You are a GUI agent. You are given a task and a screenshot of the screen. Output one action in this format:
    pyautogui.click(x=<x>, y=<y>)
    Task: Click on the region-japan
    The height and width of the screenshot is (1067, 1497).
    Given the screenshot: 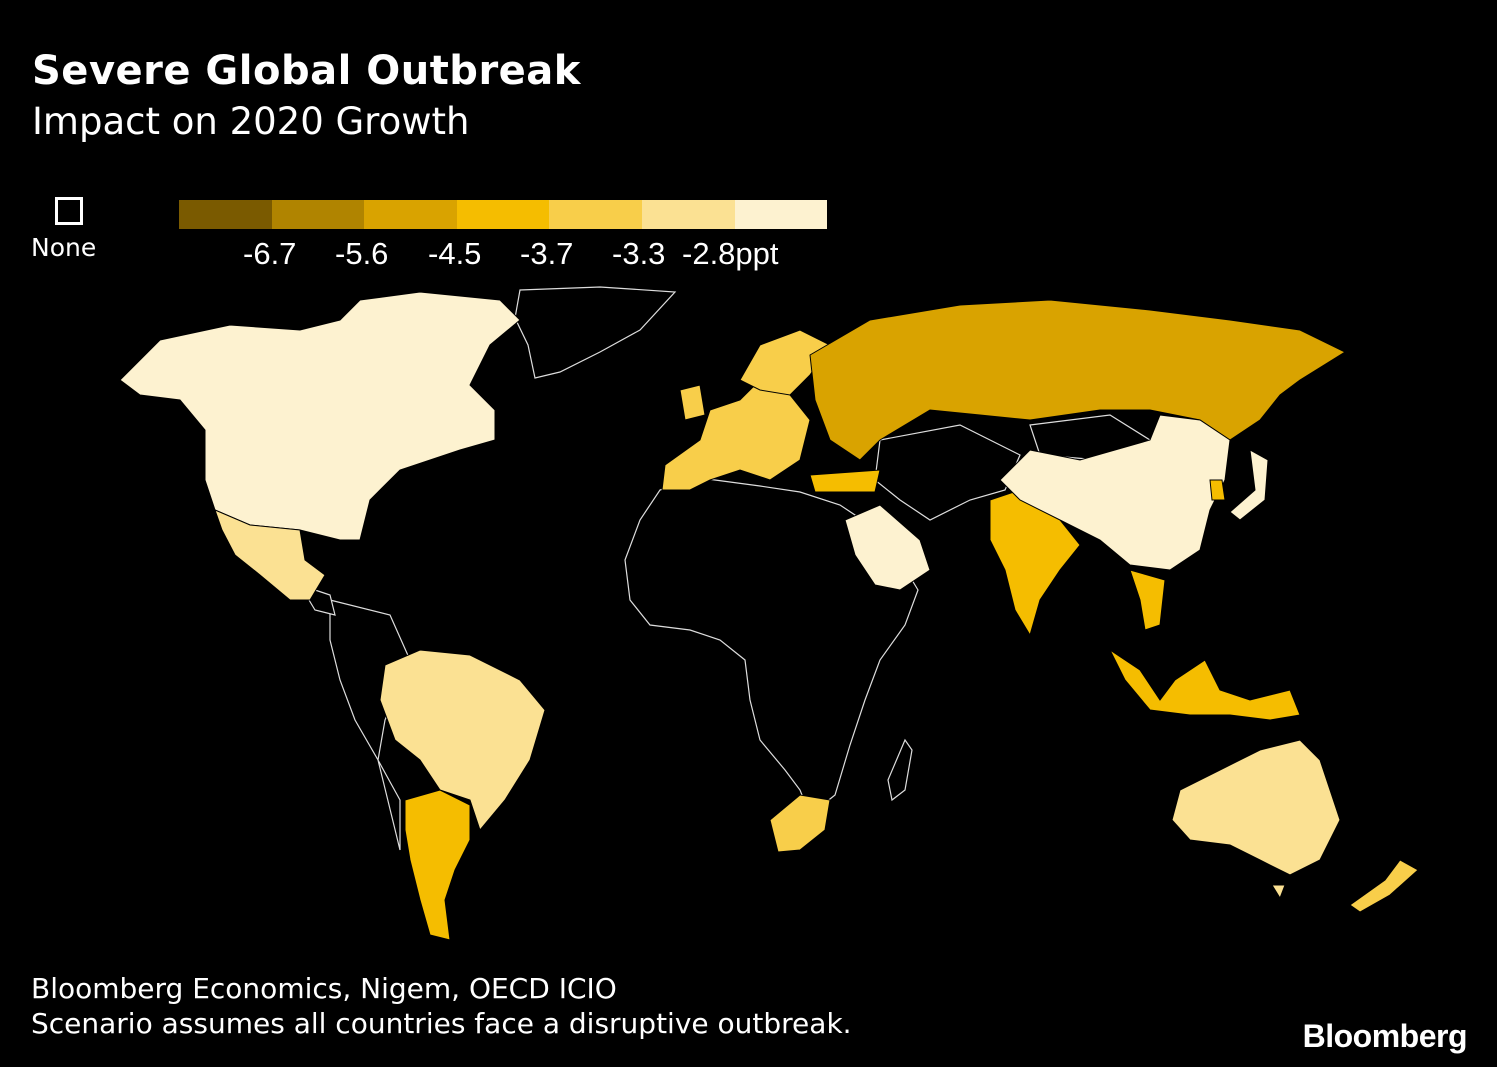 What is the action you would take?
    pyautogui.click(x=1249, y=485)
    